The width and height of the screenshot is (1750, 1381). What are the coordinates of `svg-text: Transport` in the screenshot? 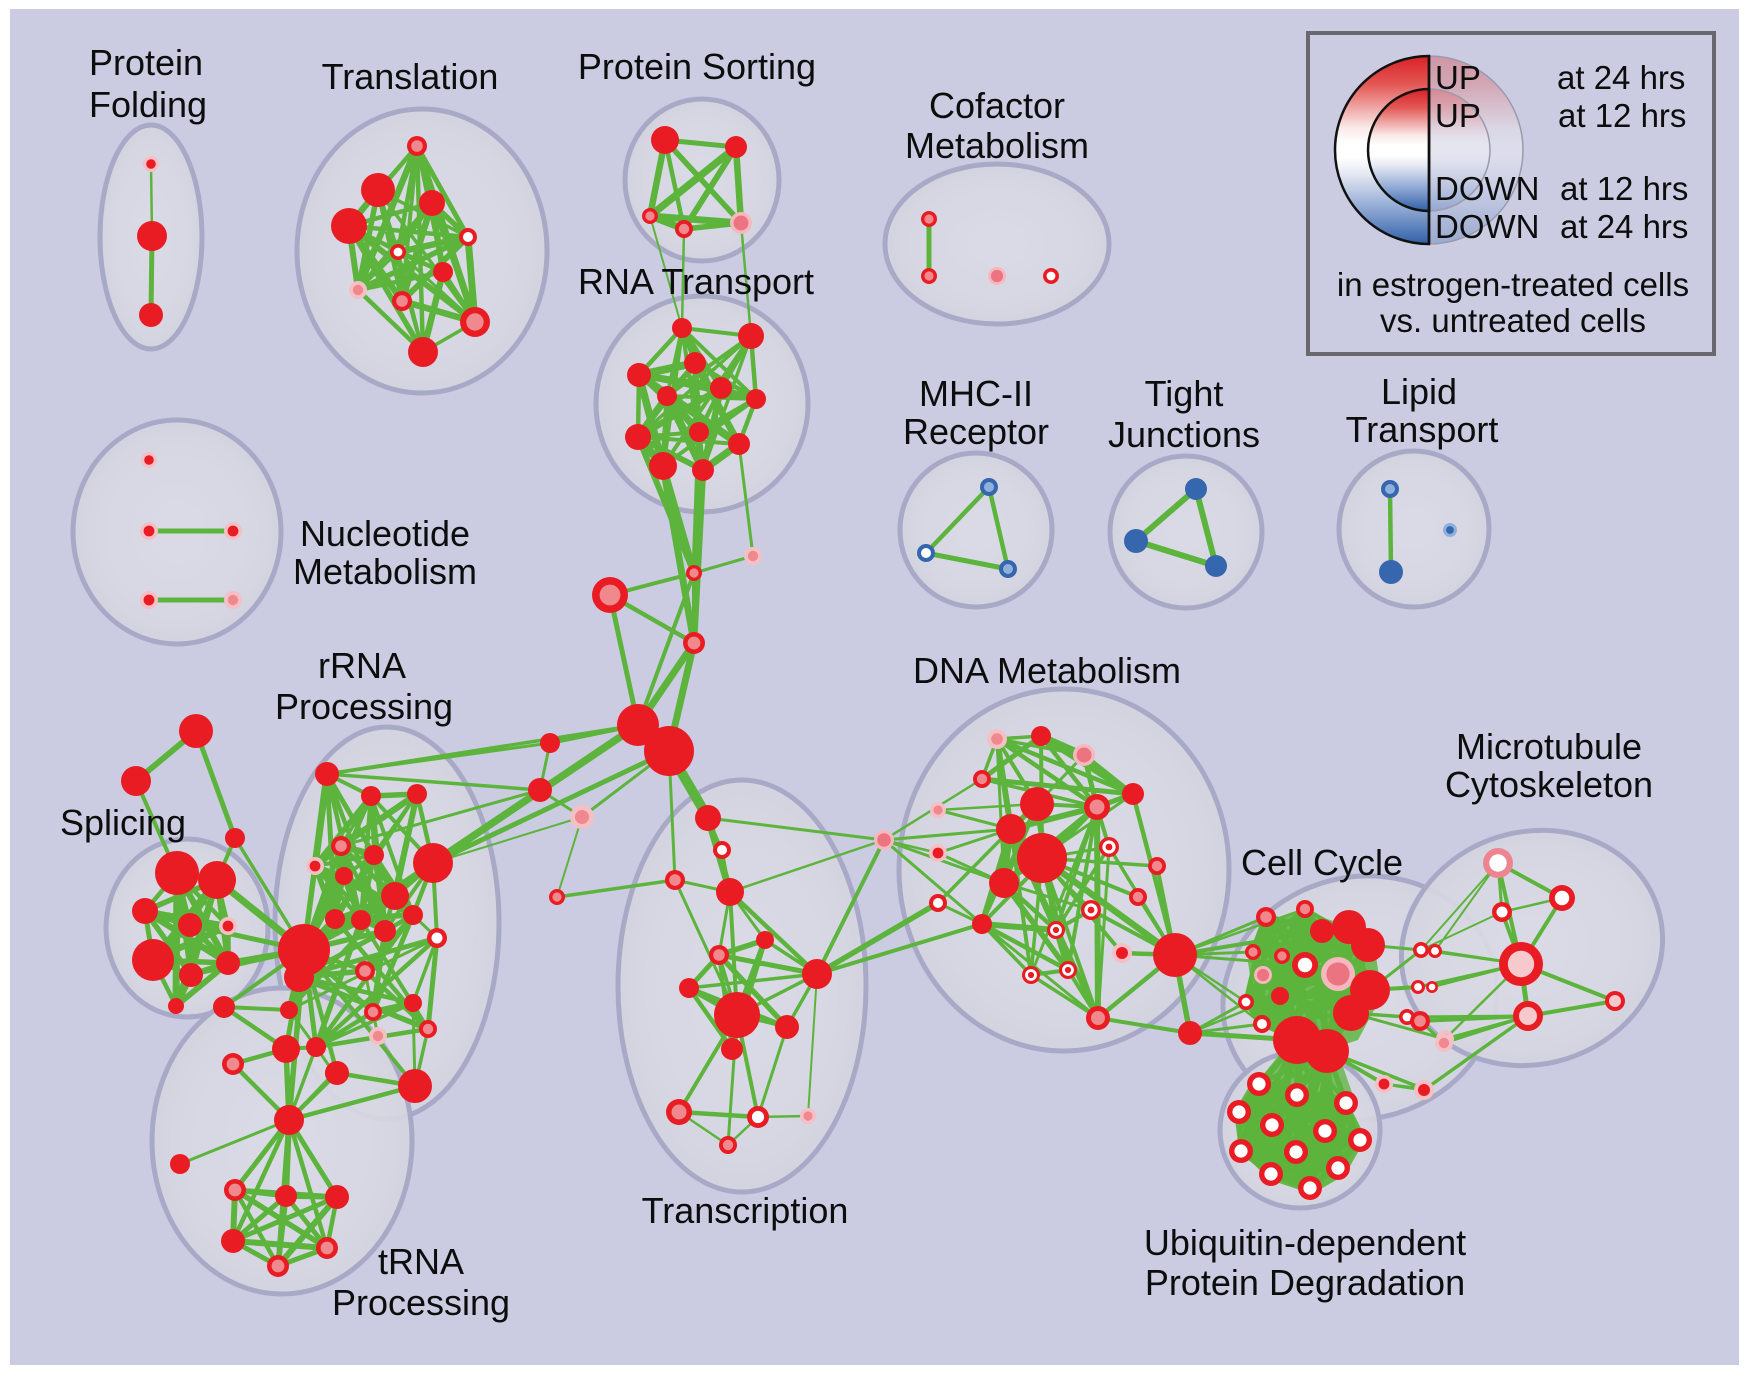 It's located at (1422, 429).